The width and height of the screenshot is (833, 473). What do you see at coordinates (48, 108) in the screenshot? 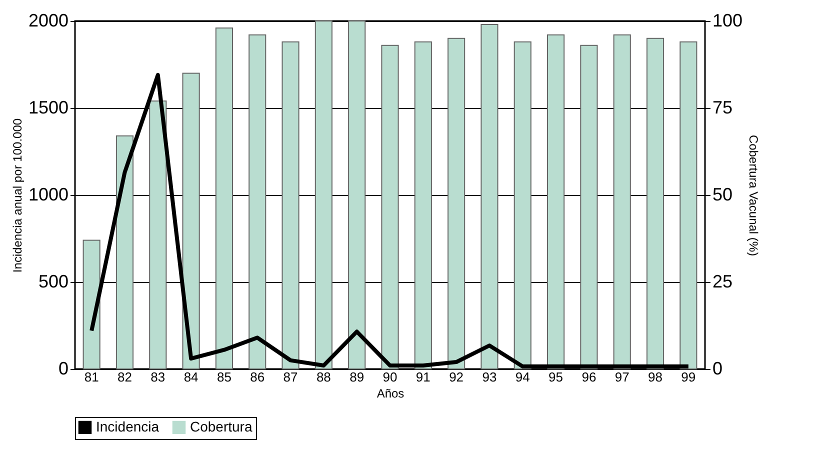
I see `y-tick-label: 1500` at bounding box center [48, 108].